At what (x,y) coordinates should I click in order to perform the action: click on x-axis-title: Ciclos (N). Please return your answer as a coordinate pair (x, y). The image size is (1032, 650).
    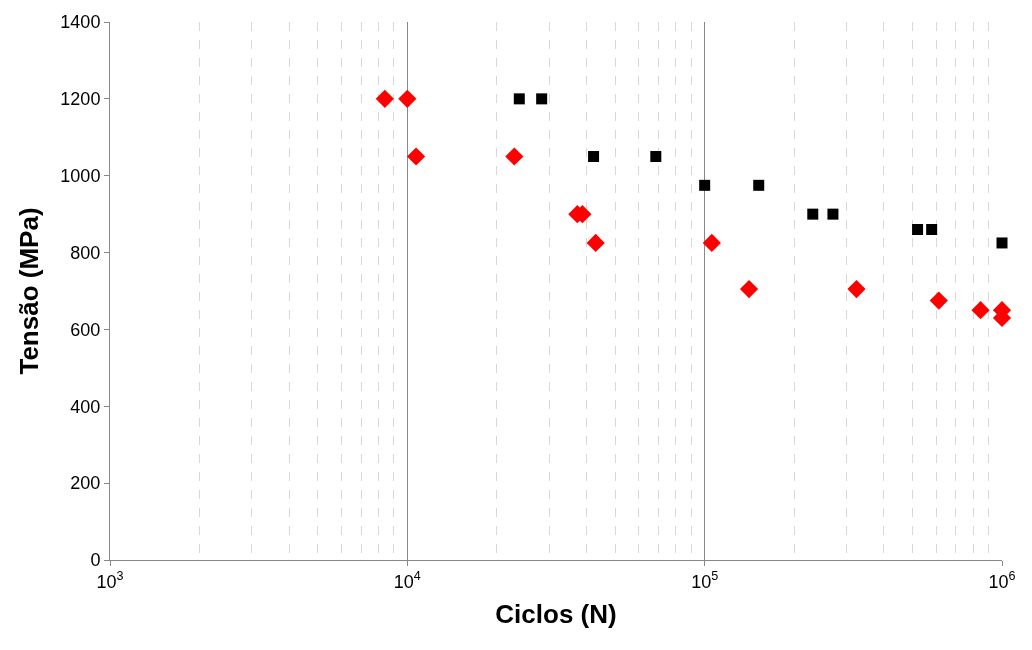
    Looking at the image, I should click on (556, 614).